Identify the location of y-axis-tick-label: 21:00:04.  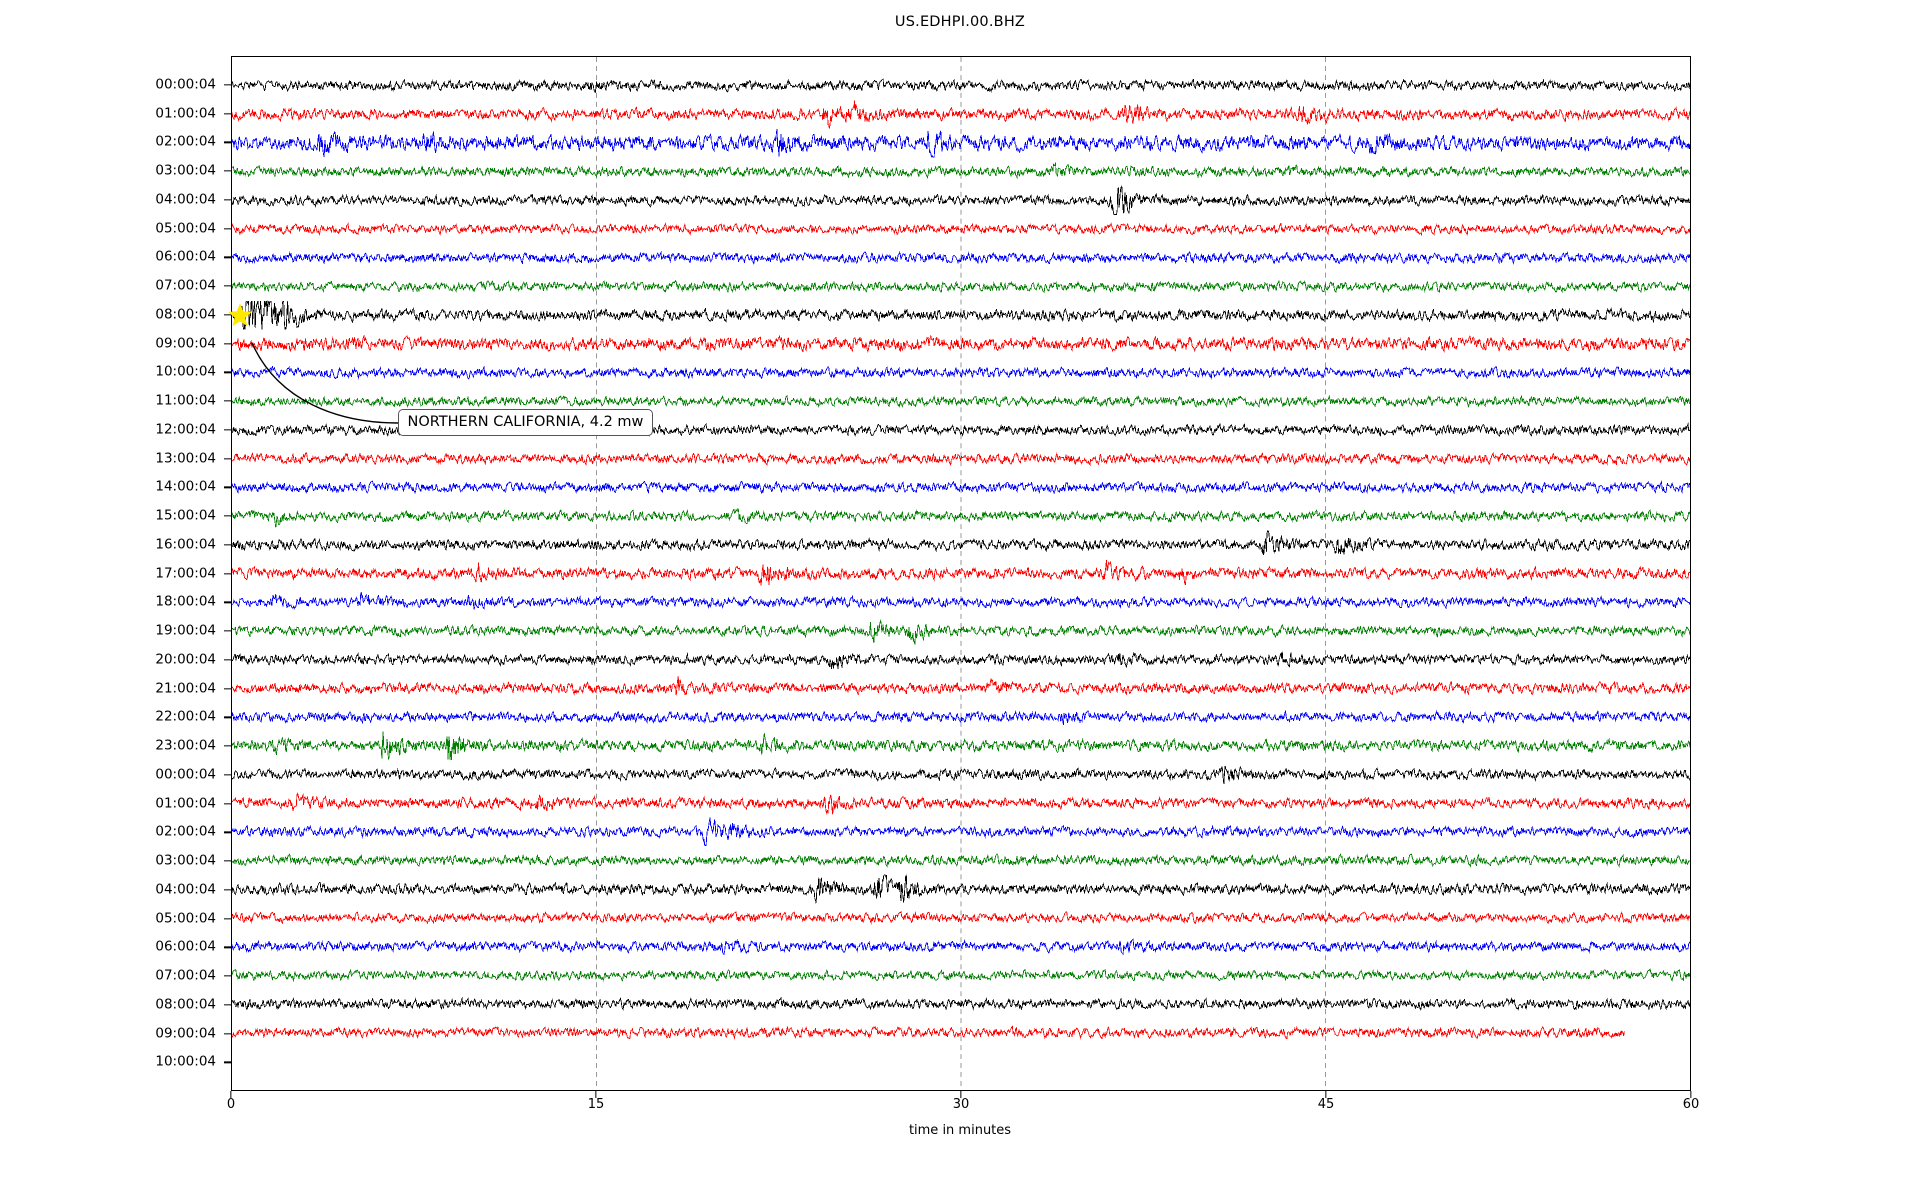
(185, 687).